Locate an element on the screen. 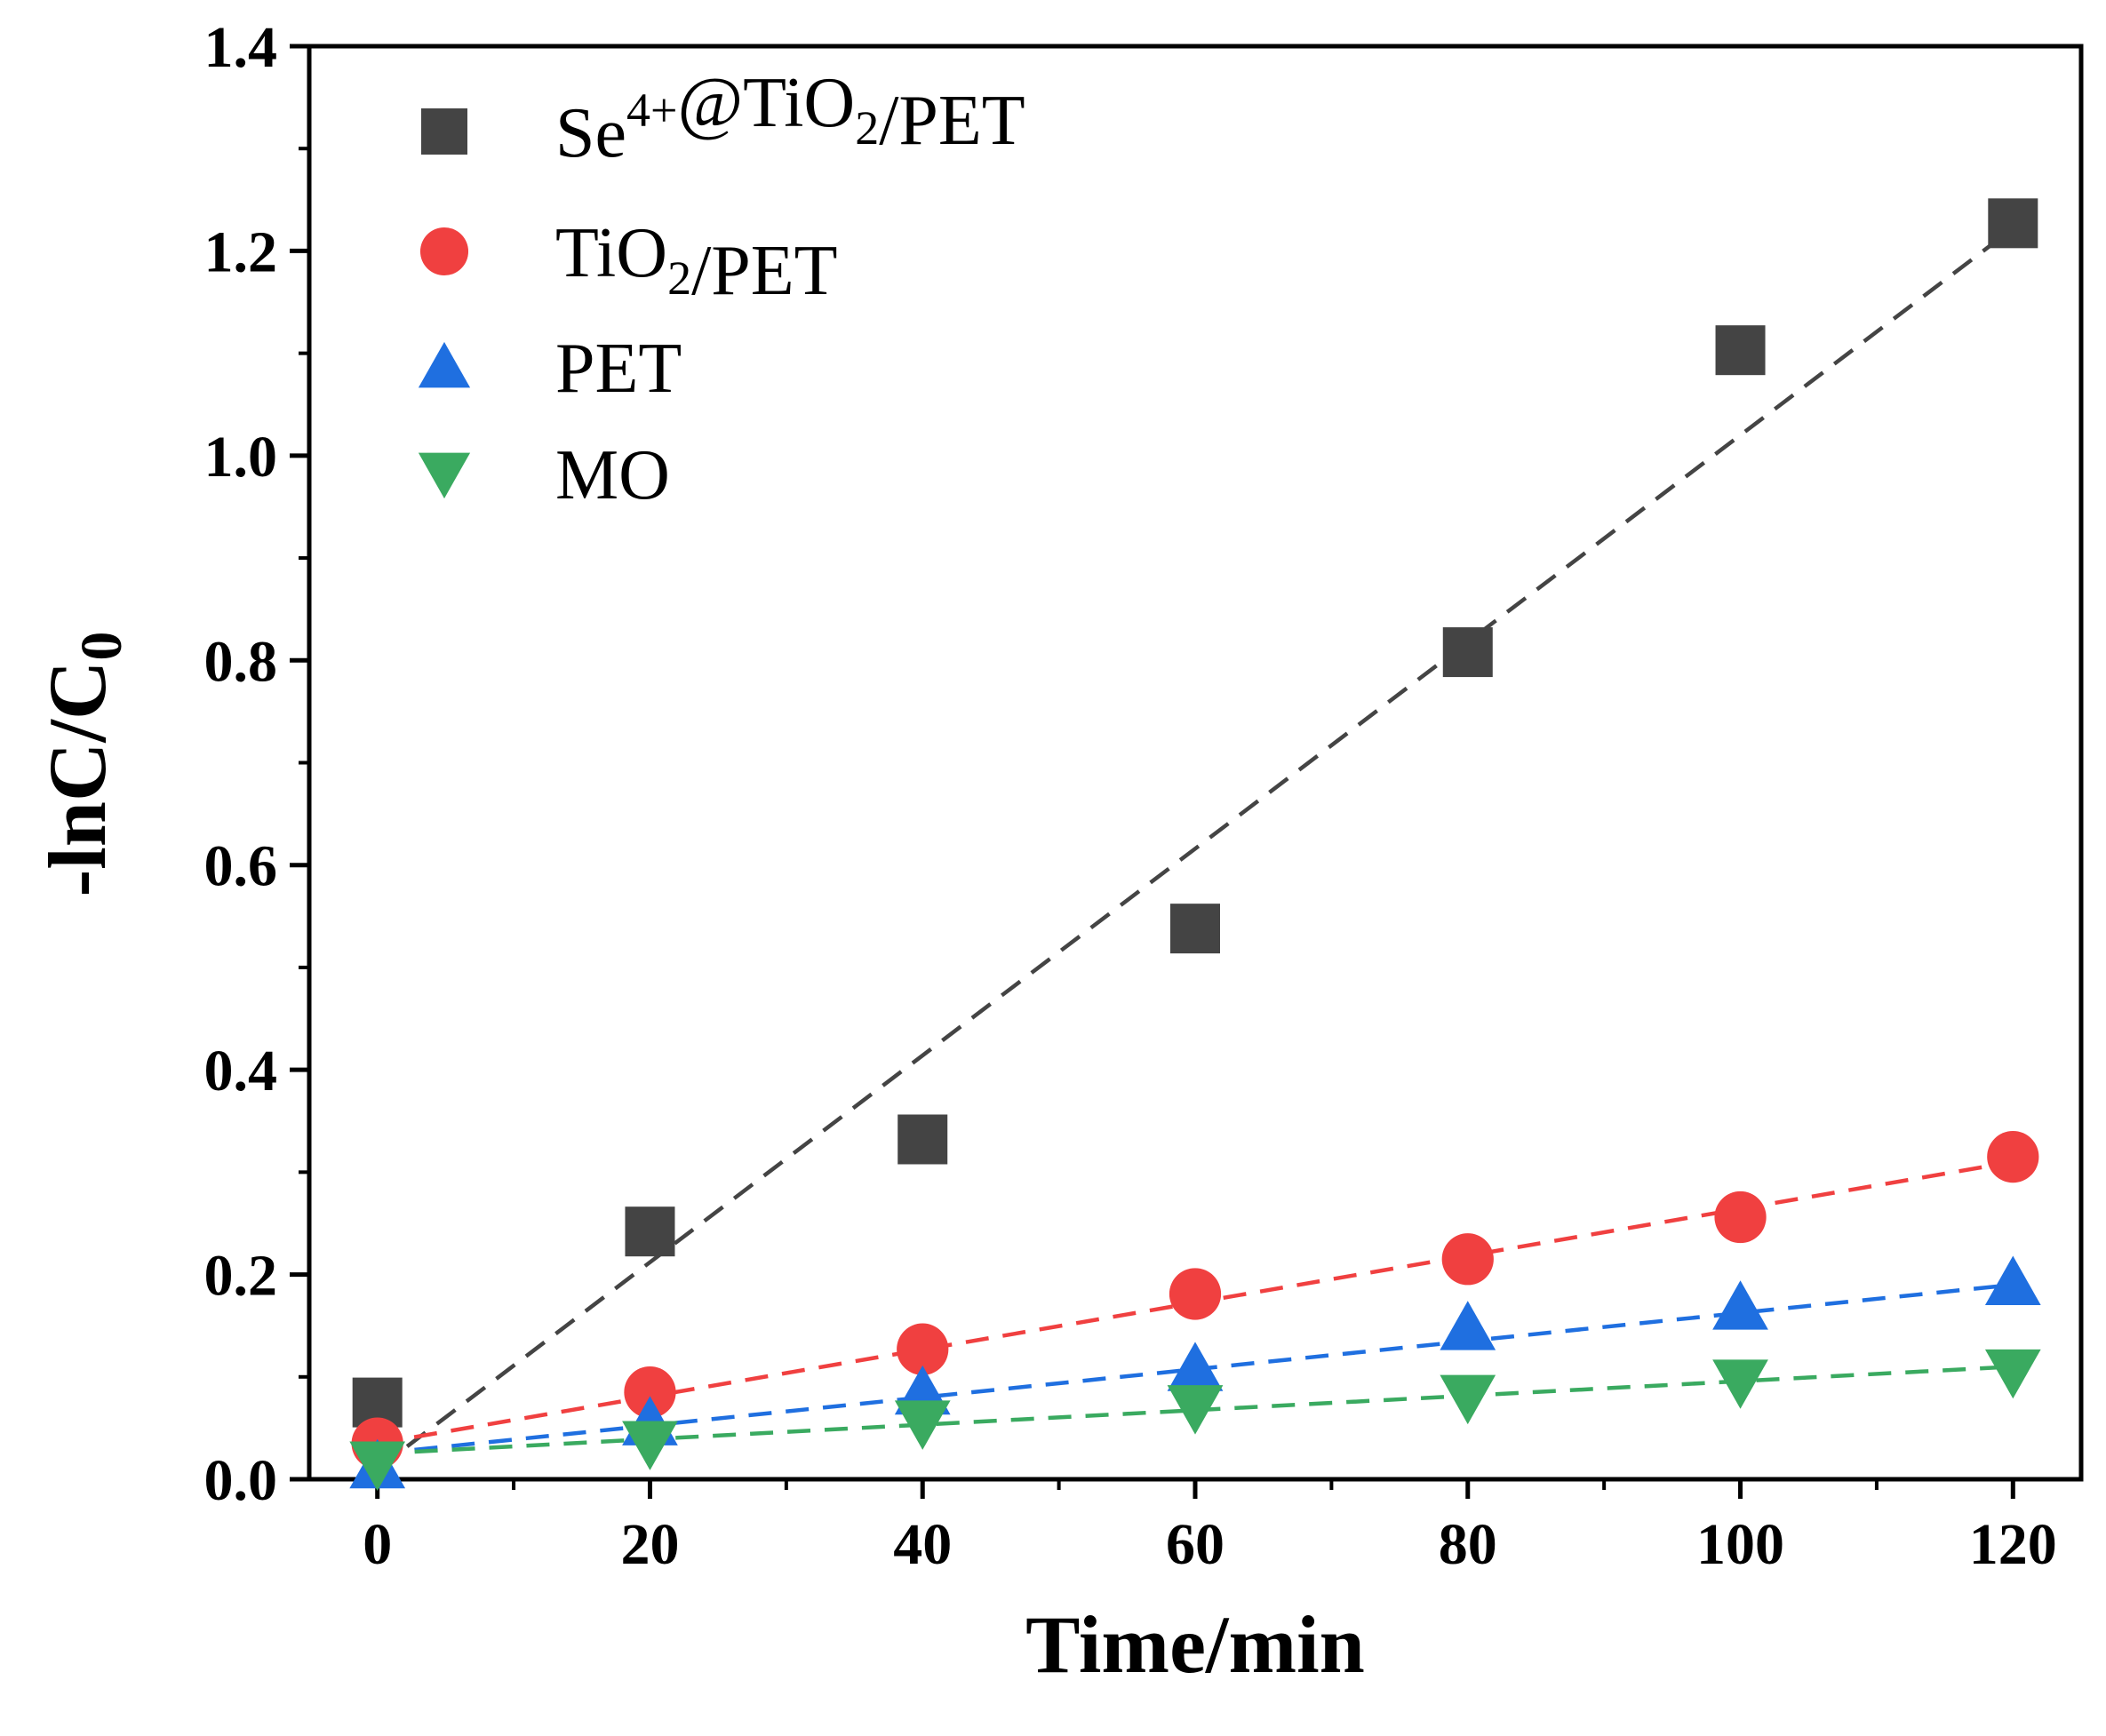 This screenshot has width=2106, height=1736. legend-label: MO is located at coordinates (612, 475).